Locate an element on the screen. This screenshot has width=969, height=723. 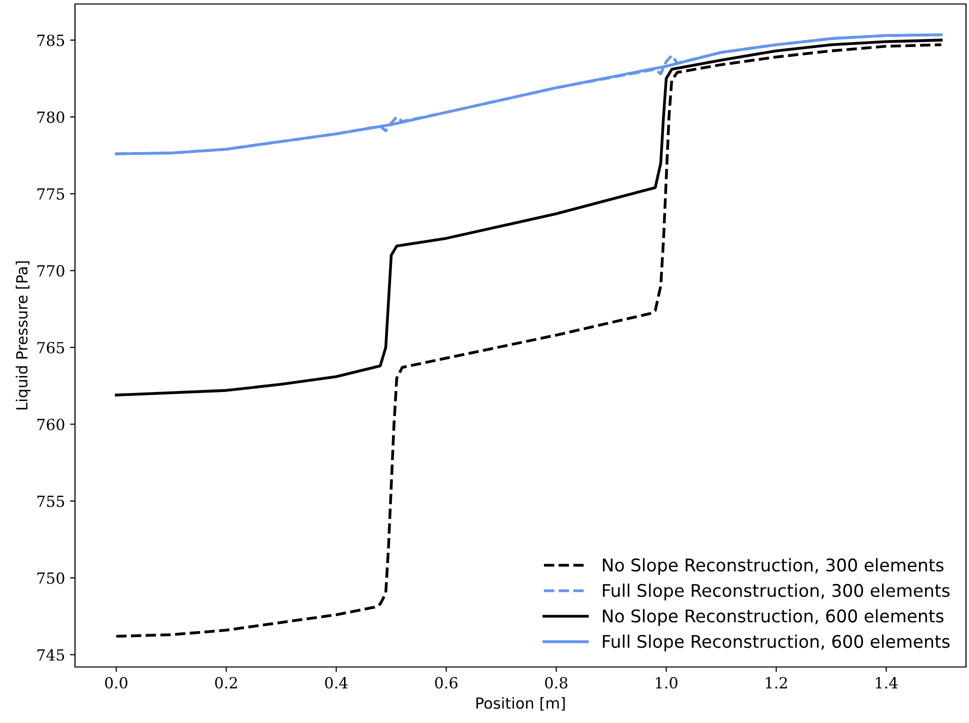
y-tick-label: 750 is located at coordinates (50, 578).